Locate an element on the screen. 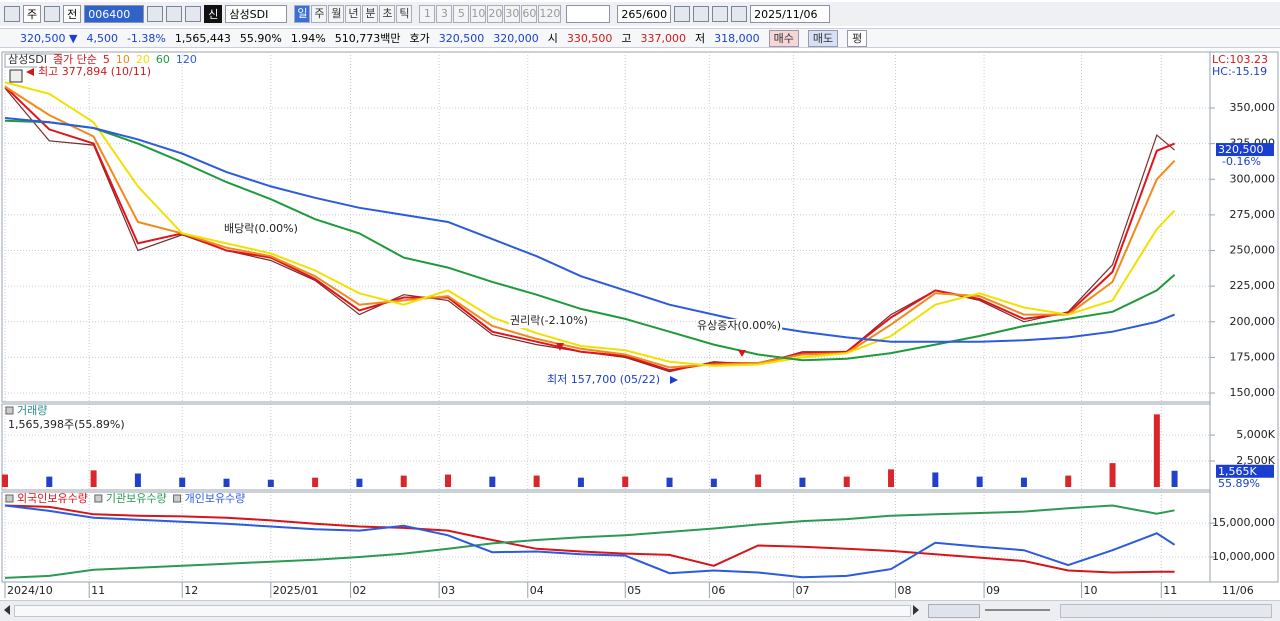 This screenshot has height=621, width=1280. candle-icon is located at coordinates (682, 14).